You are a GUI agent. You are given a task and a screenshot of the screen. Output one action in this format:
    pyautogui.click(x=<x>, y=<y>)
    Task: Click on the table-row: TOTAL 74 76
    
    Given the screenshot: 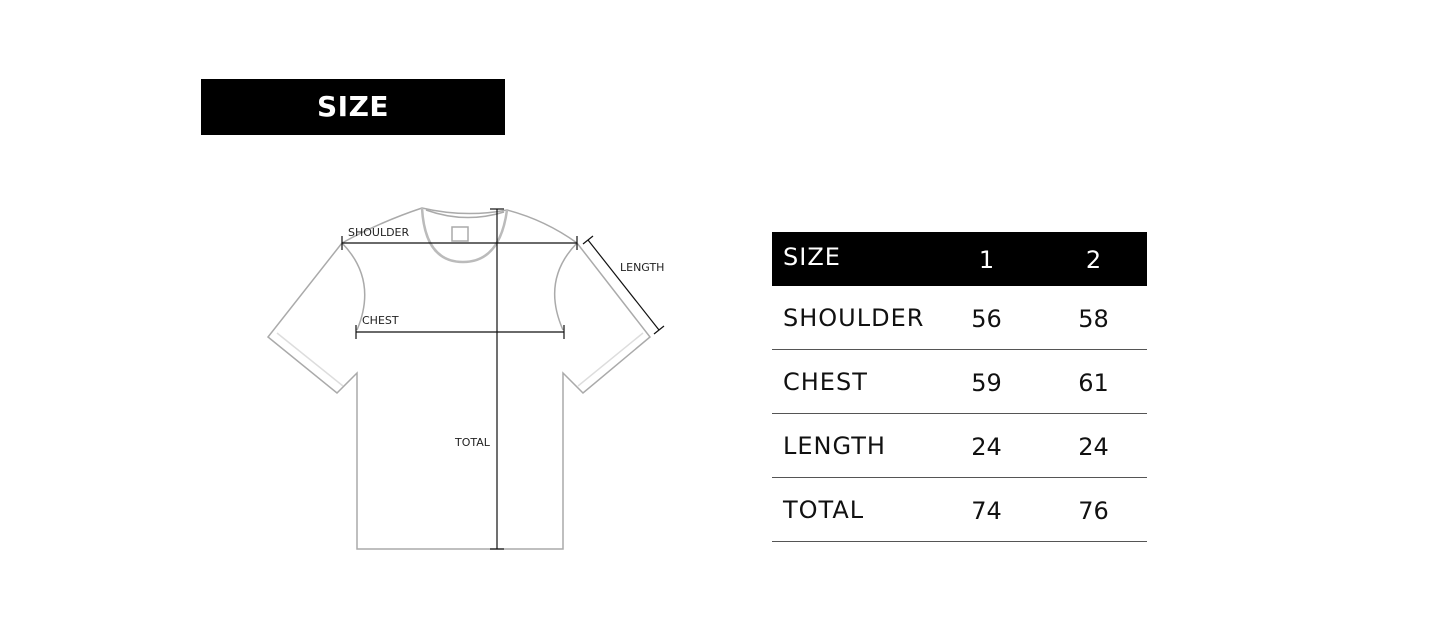 What is the action you would take?
    pyautogui.click(x=959, y=509)
    